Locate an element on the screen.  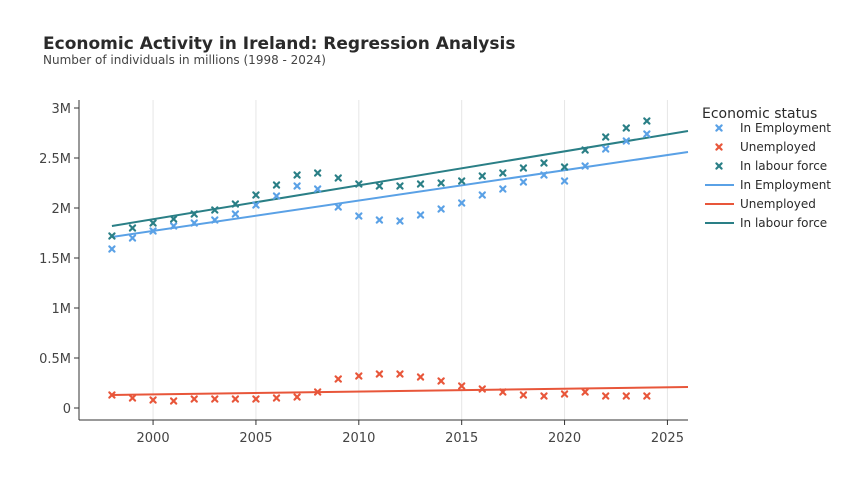
y-tick-label: 2M is located at coordinates (62, 209).